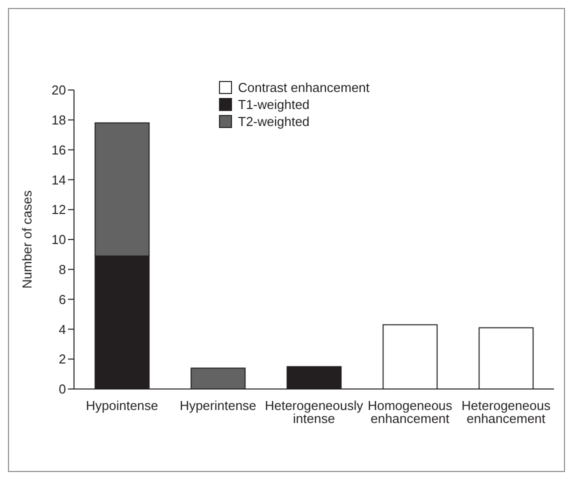 The height and width of the screenshot is (482, 575). What do you see at coordinates (59, 150) in the screenshot?
I see `y-tick-label: 16` at bounding box center [59, 150].